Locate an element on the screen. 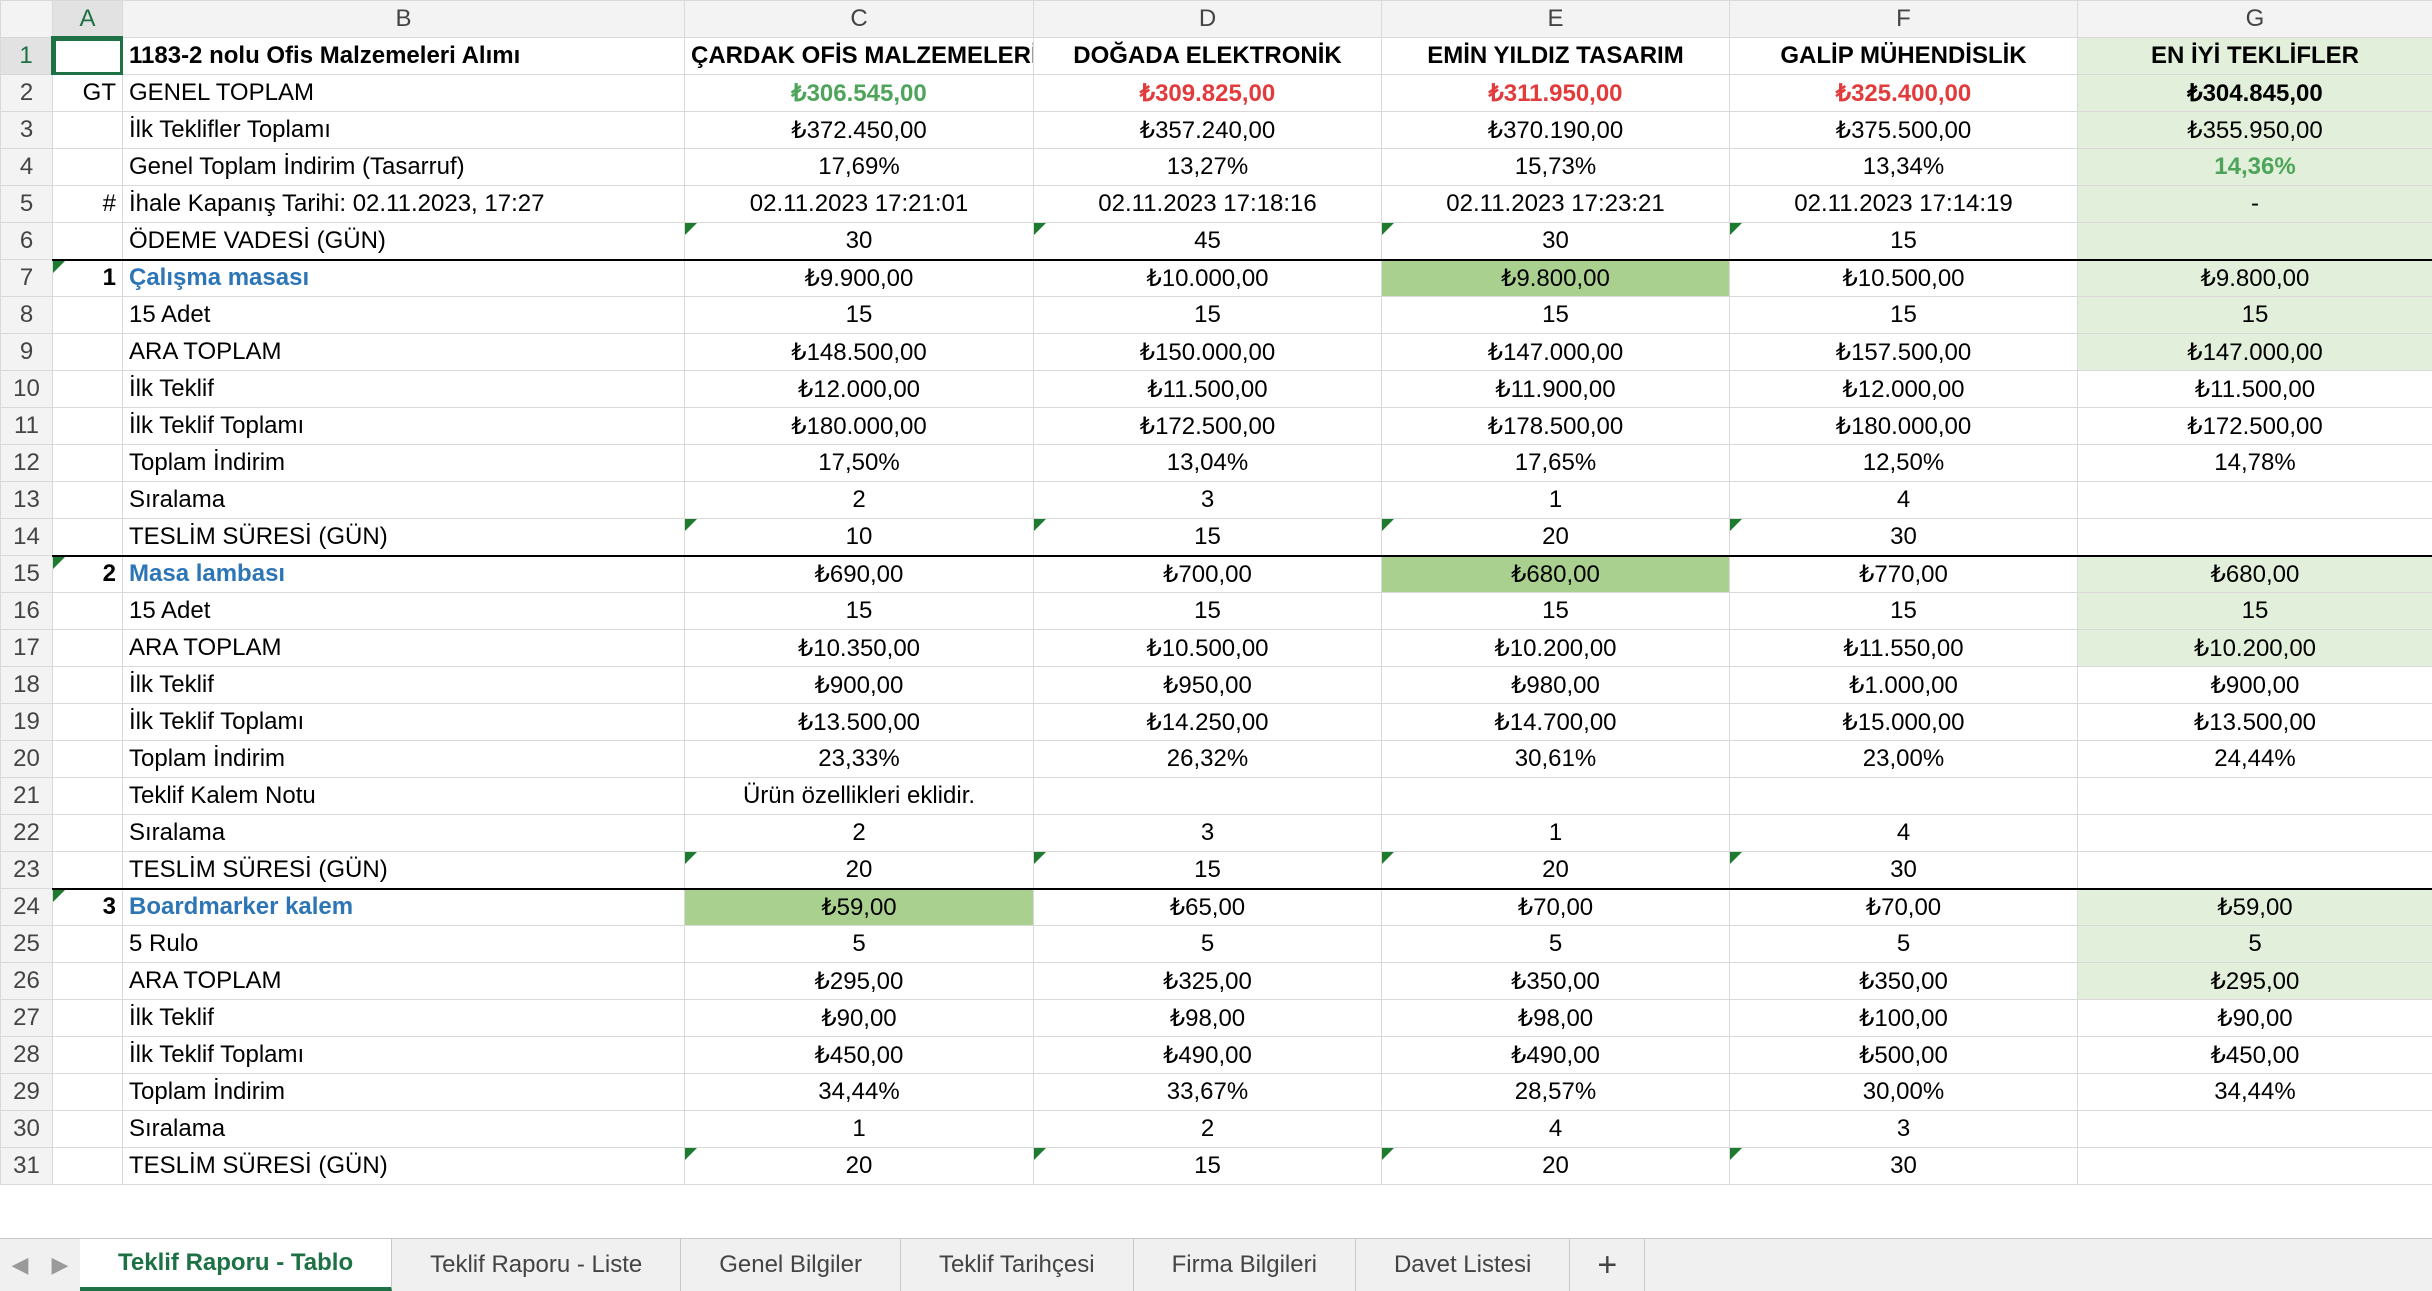 This screenshot has width=2432, height=1291. cell-g: ₺59,00 is located at coordinates (2255, 907).